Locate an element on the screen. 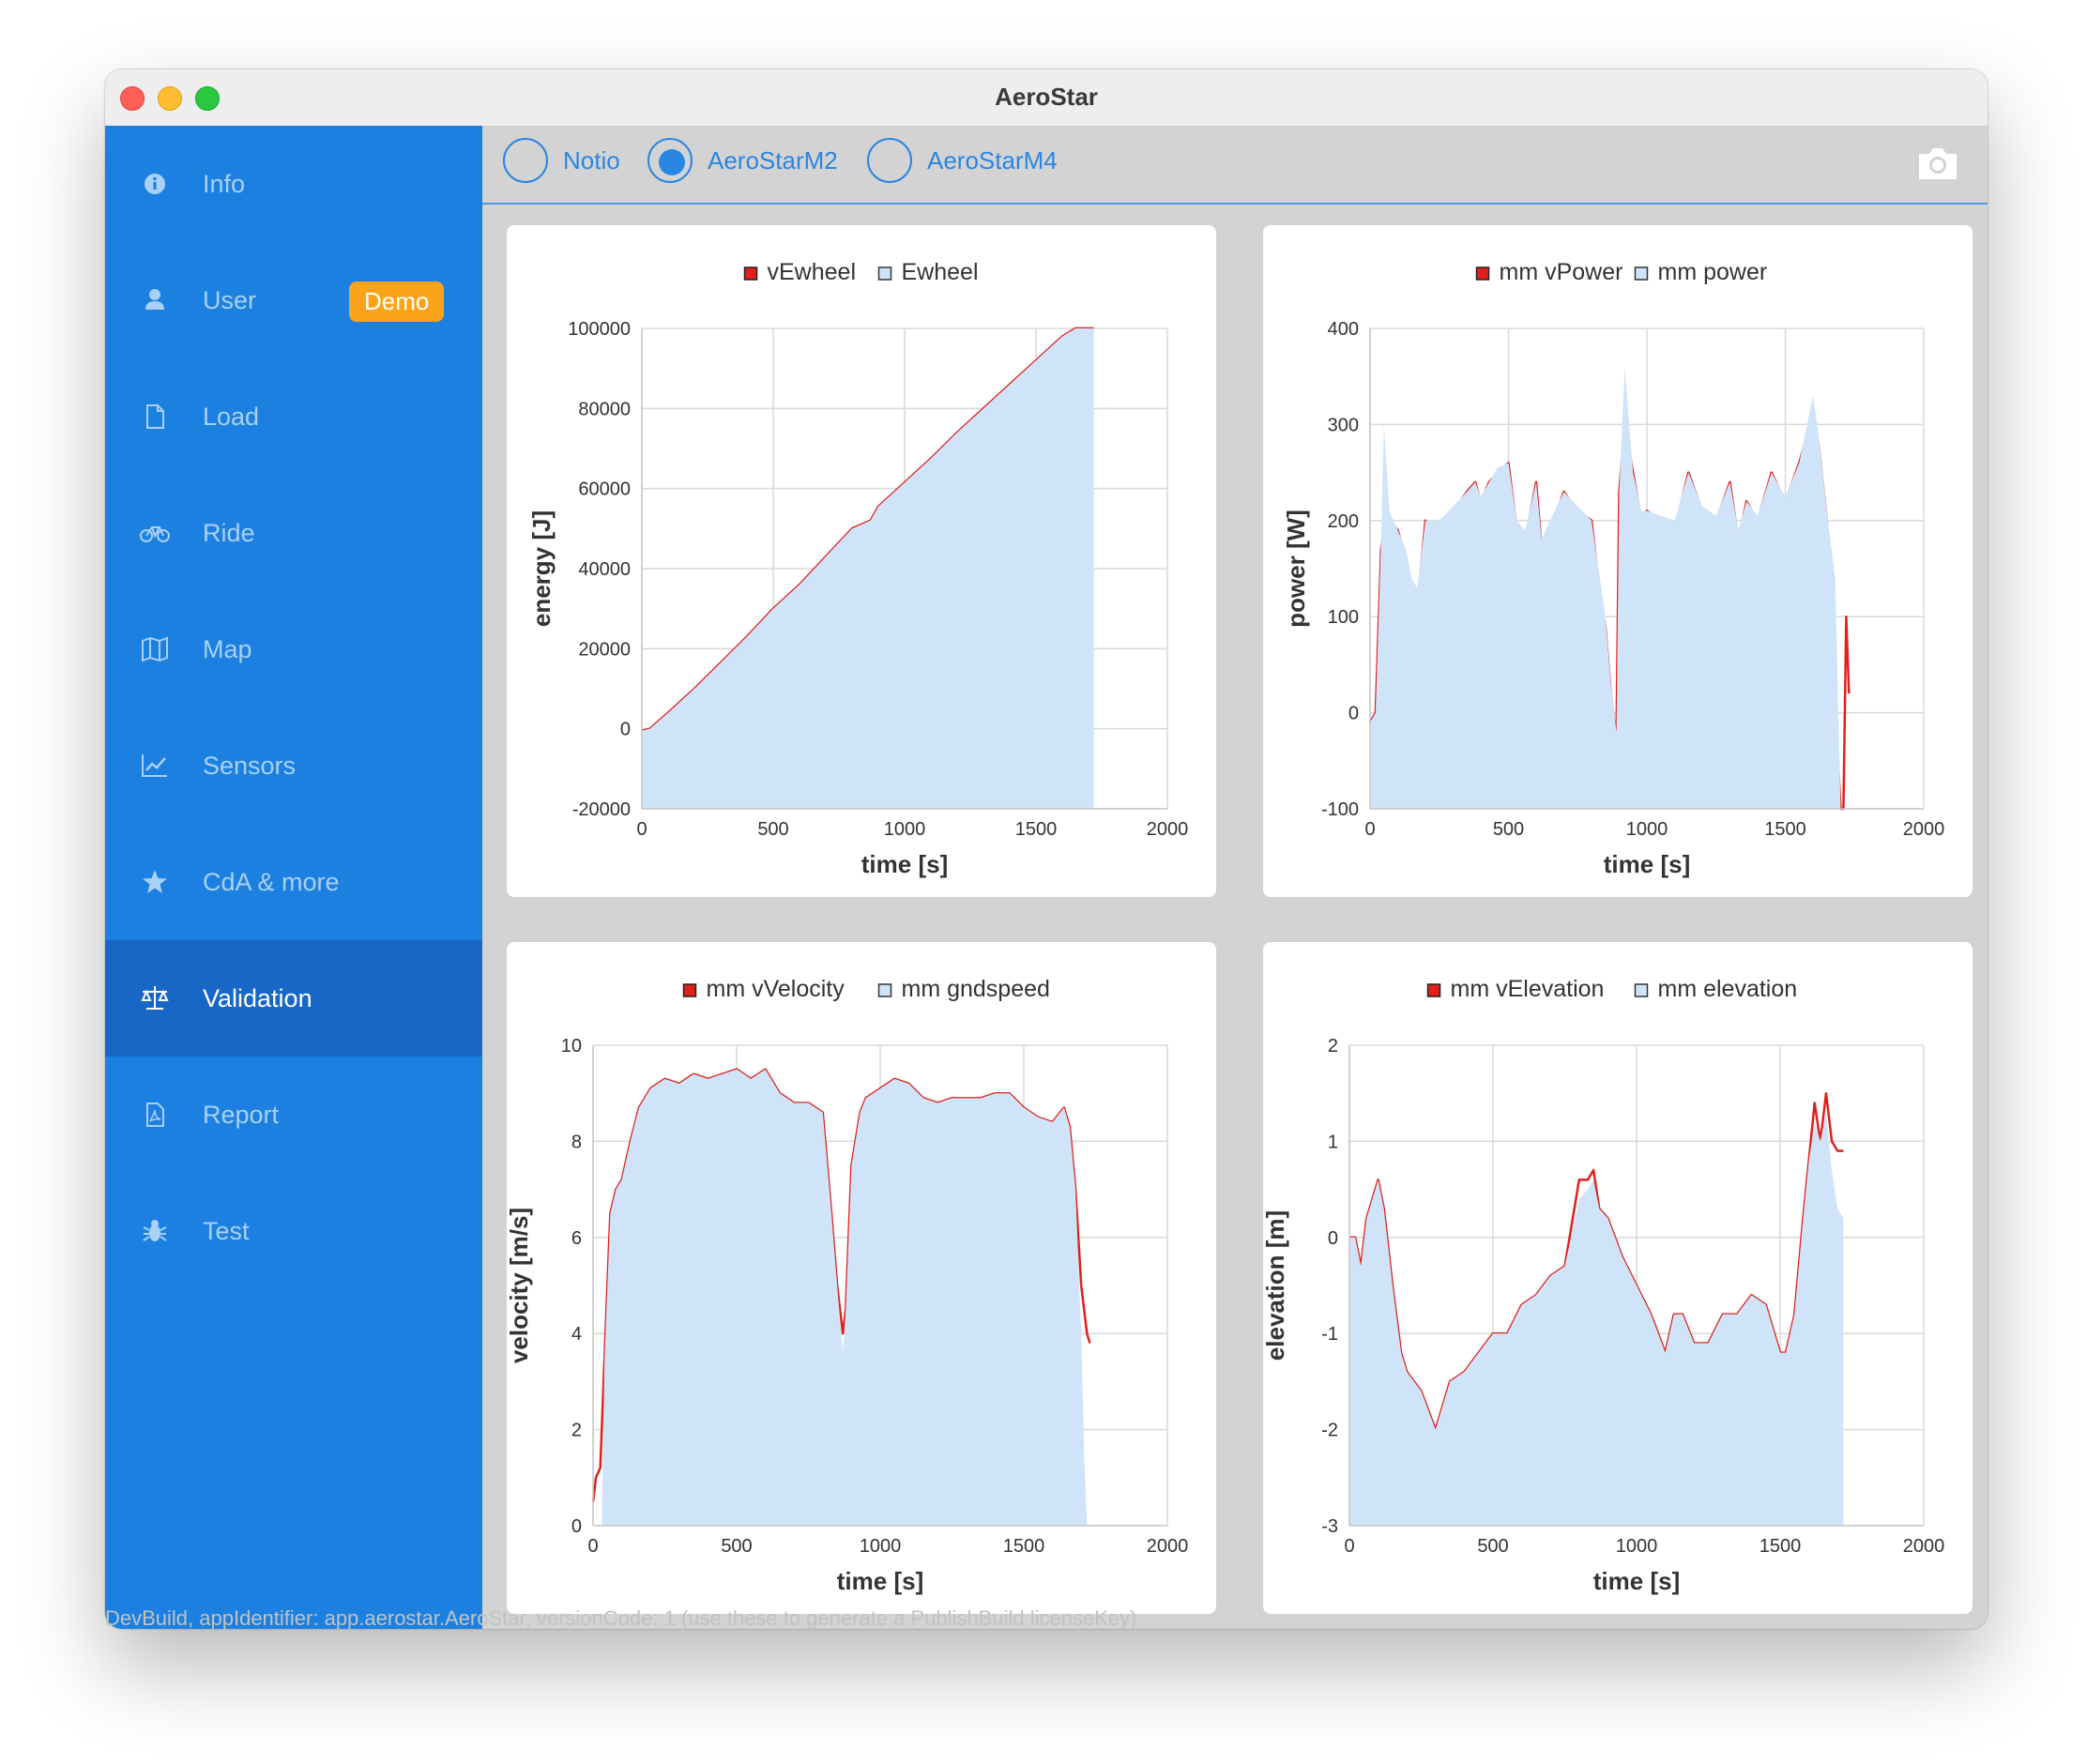 The width and height of the screenshot is (2087, 1764). sidebar-item-sensors: Sensors is located at coordinates (293, 765).